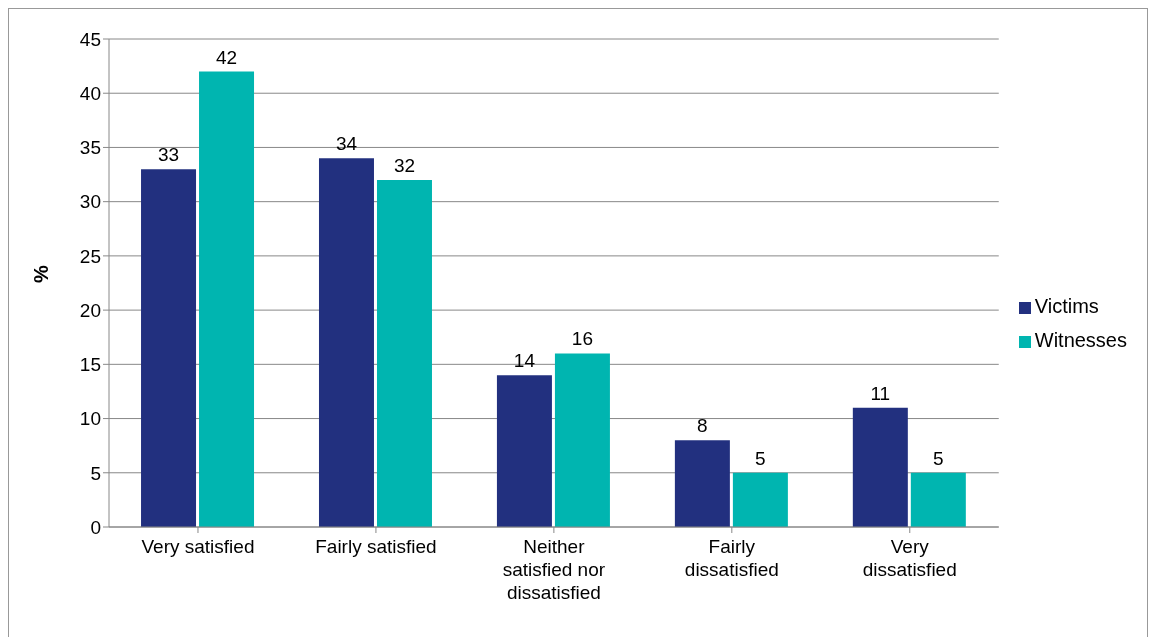 The image size is (1160, 637). I want to click on data-label: 33, so click(168, 155).